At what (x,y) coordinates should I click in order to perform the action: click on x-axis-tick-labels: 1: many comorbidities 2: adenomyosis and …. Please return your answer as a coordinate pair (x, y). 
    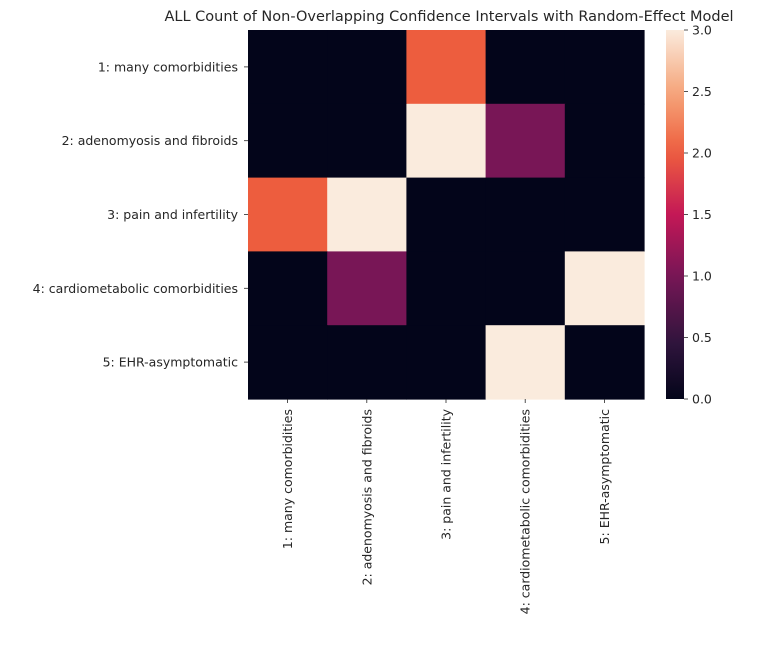
    Looking at the image, I should click on (446, 506).